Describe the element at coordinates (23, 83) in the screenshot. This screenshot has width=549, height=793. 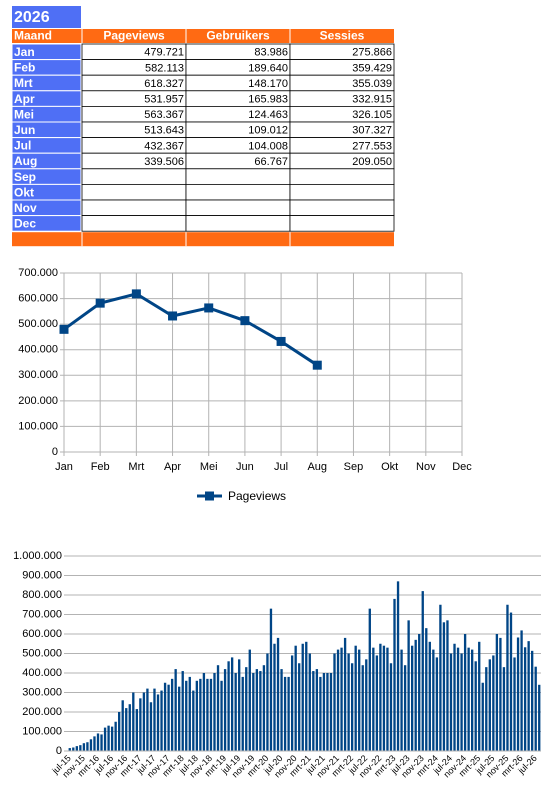
I see `month-label: Mrt` at that location.